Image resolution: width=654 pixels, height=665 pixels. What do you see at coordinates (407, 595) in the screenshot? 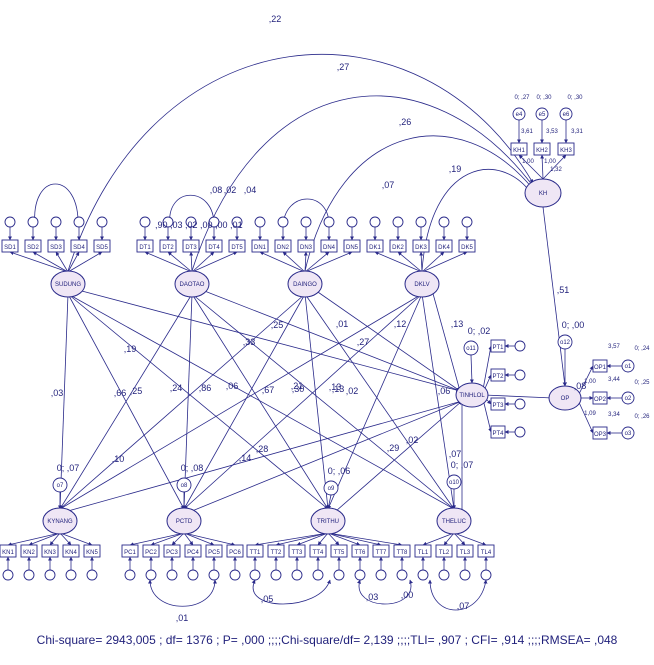
I see `coef-label: ,00` at bounding box center [407, 595].